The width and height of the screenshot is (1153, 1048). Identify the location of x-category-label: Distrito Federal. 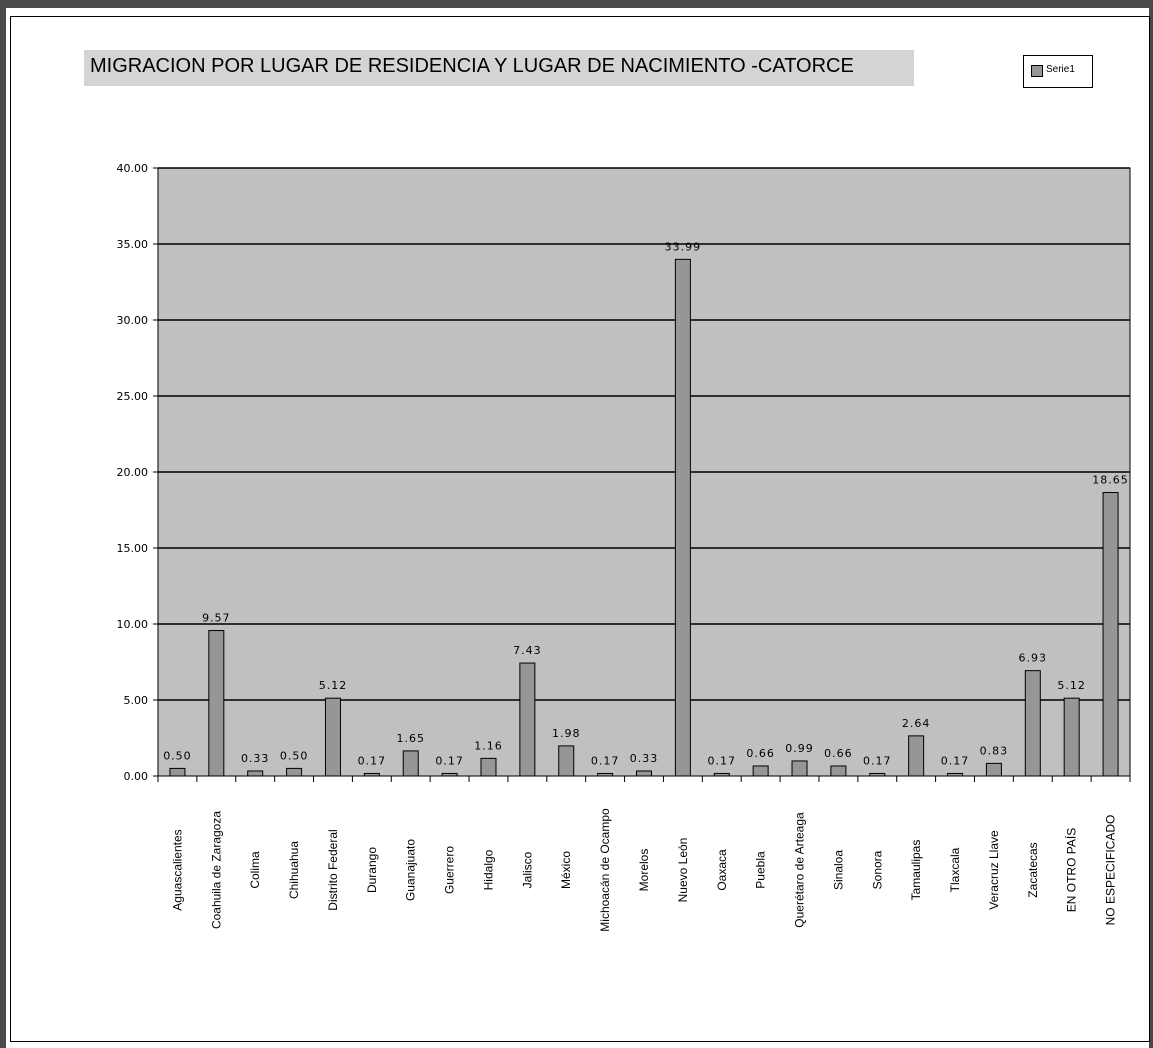
(333, 869).